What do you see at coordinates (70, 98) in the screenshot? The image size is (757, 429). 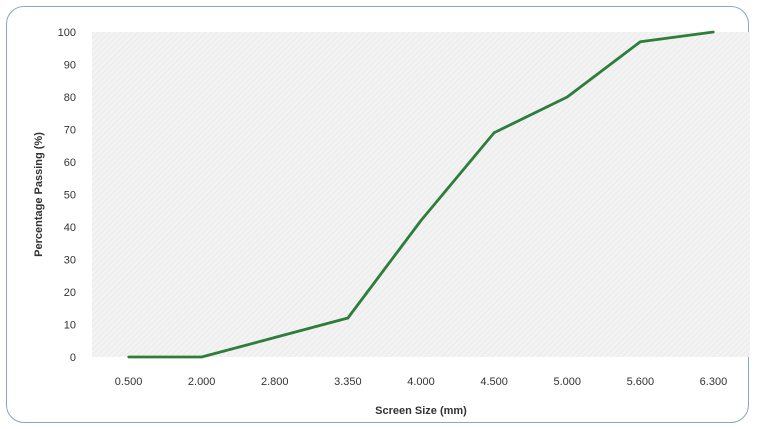 I see `y-tick-label: 80` at bounding box center [70, 98].